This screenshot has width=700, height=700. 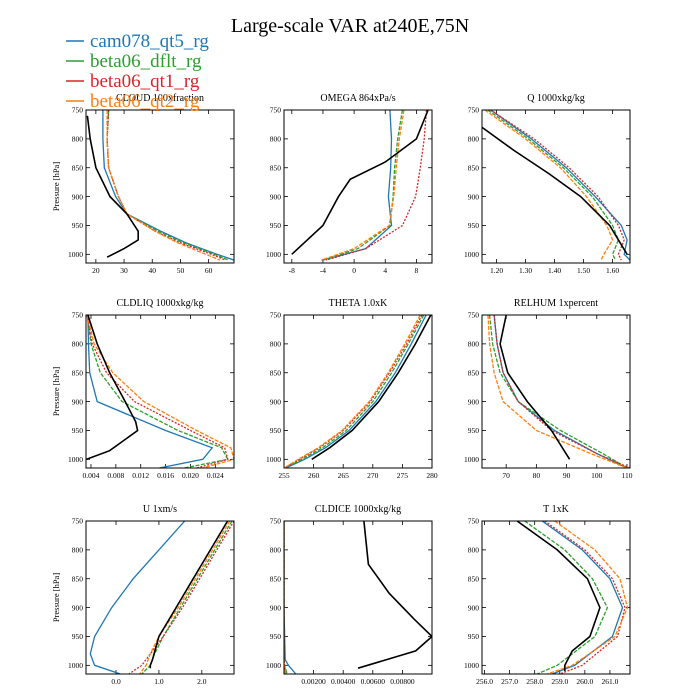 What do you see at coordinates (145, 81) in the screenshot?
I see `legend-label: beta06_qt1_rg` at bounding box center [145, 81].